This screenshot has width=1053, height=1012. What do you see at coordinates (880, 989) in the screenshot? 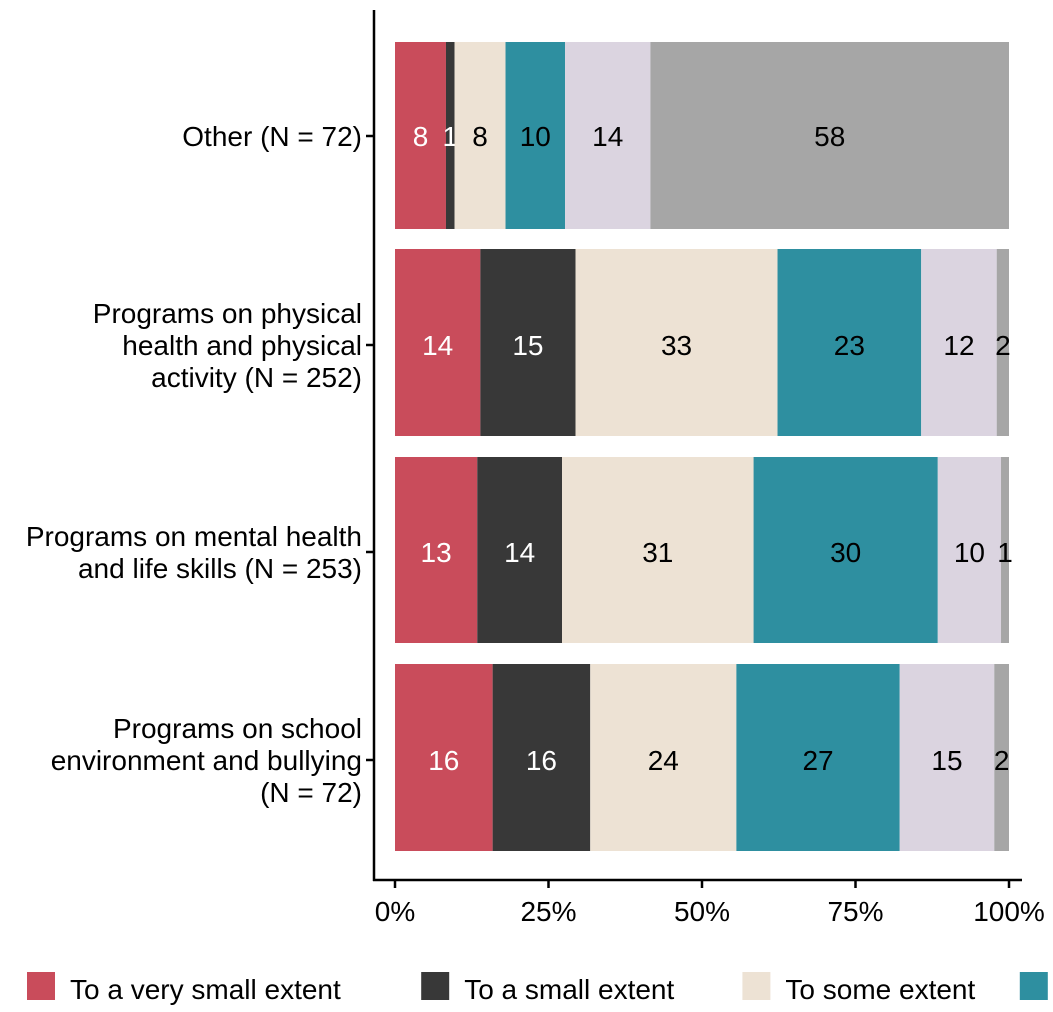
I see `legend-label: To some extent` at bounding box center [880, 989].